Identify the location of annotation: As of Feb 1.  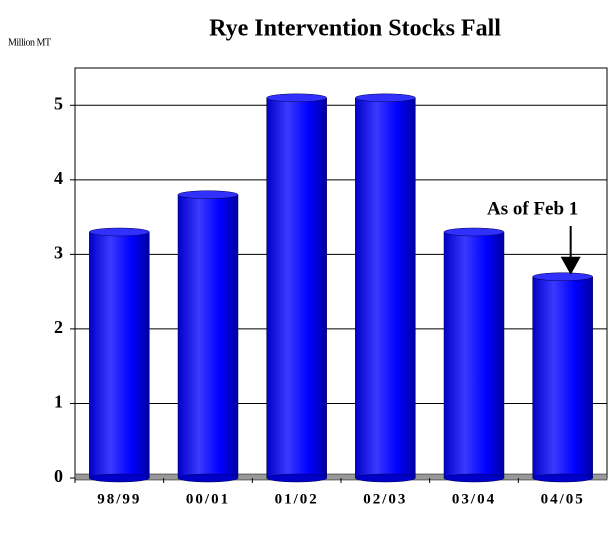
(532, 208).